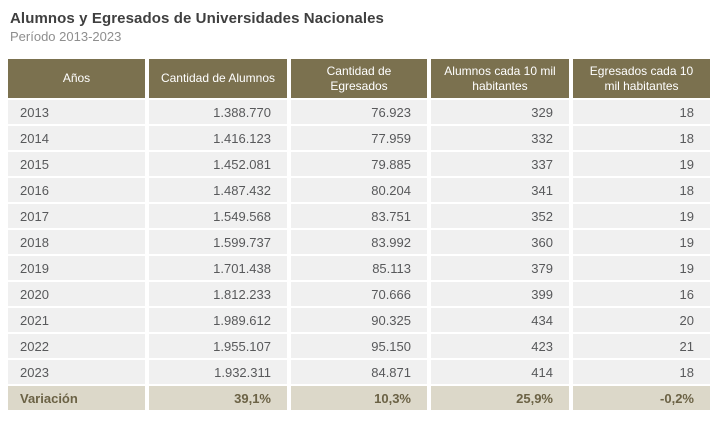 Image resolution: width=710 pixels, height=423 pixels. What do you see at coordinates (641, 346) in the screenshot?
I see `cell-value: 21` at bounding box center [641, 346].